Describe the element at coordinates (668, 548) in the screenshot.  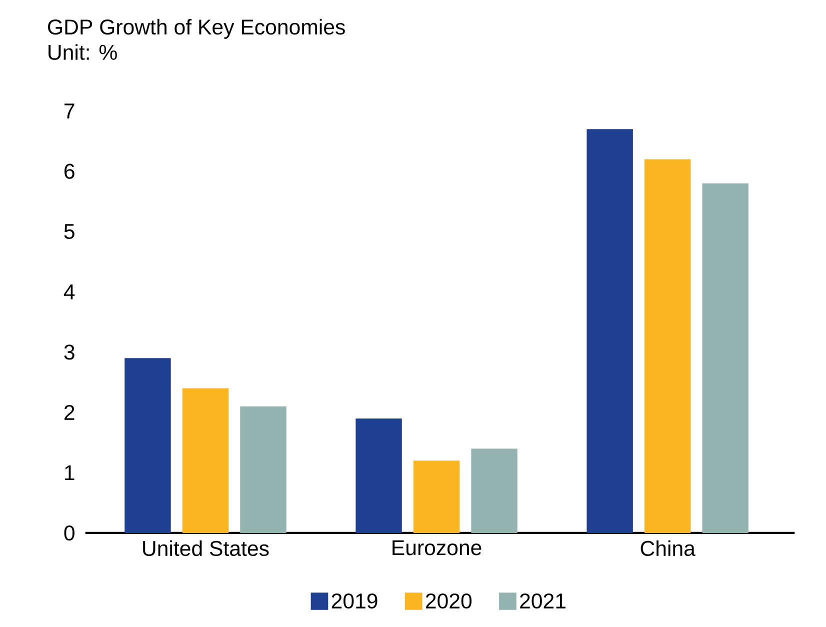
I see `x-tick-label: China` at that location.